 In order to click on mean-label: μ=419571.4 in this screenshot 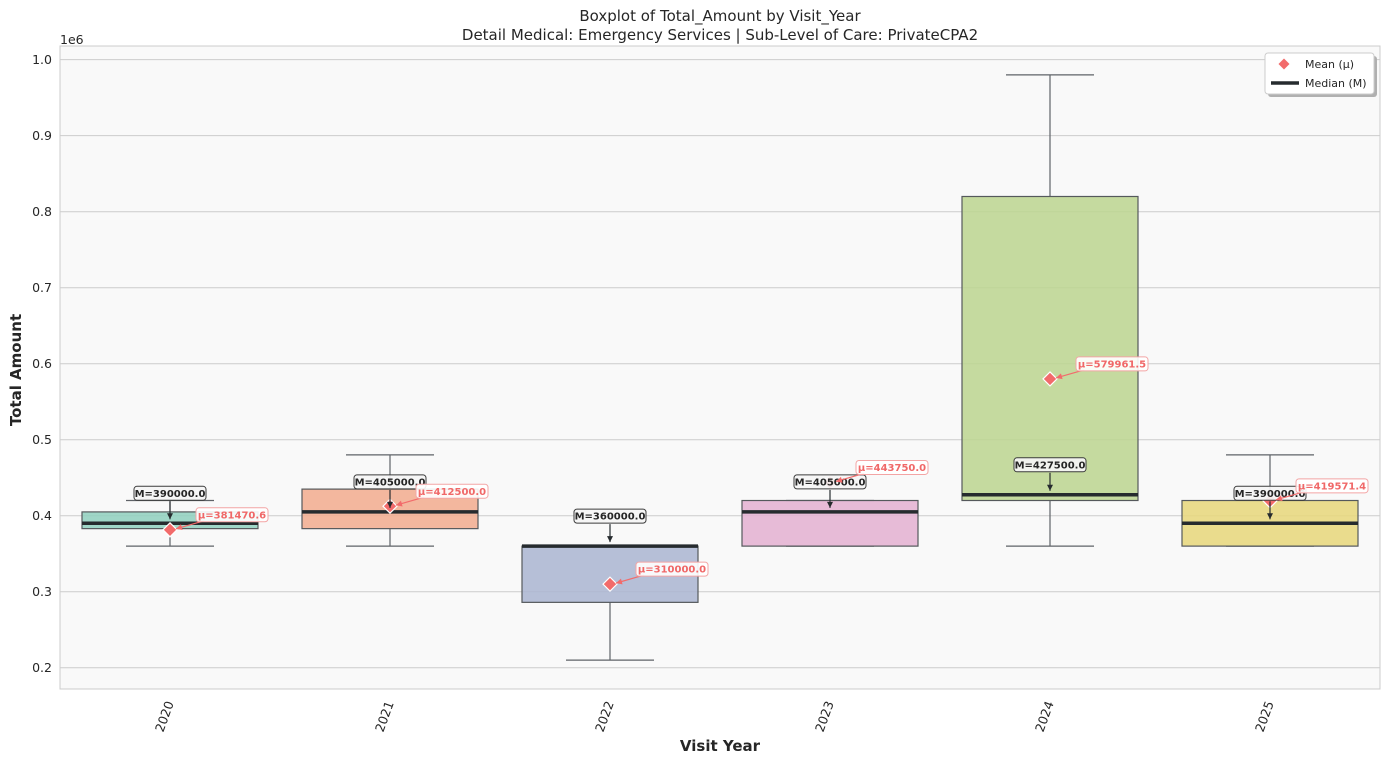, I will do `click(1332, 486)`.